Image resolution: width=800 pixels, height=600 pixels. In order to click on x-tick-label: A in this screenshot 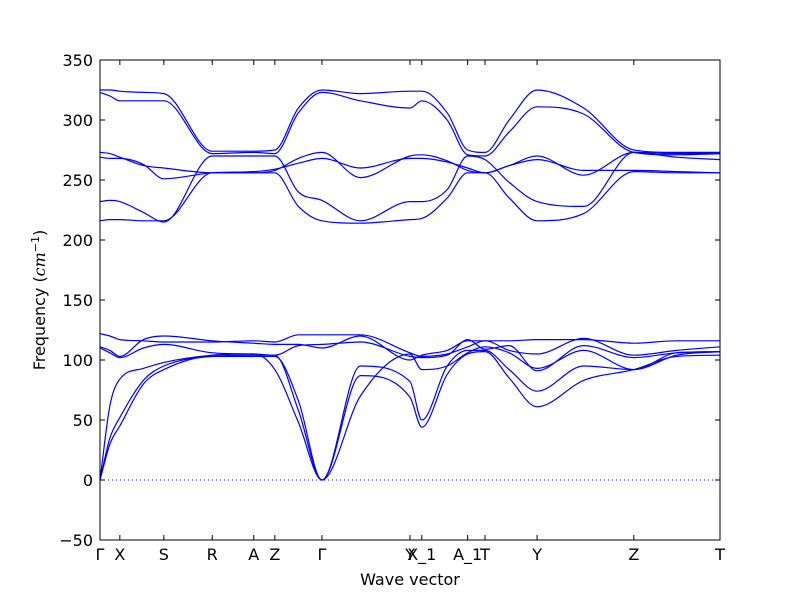, I will do `click(253, 554)`.